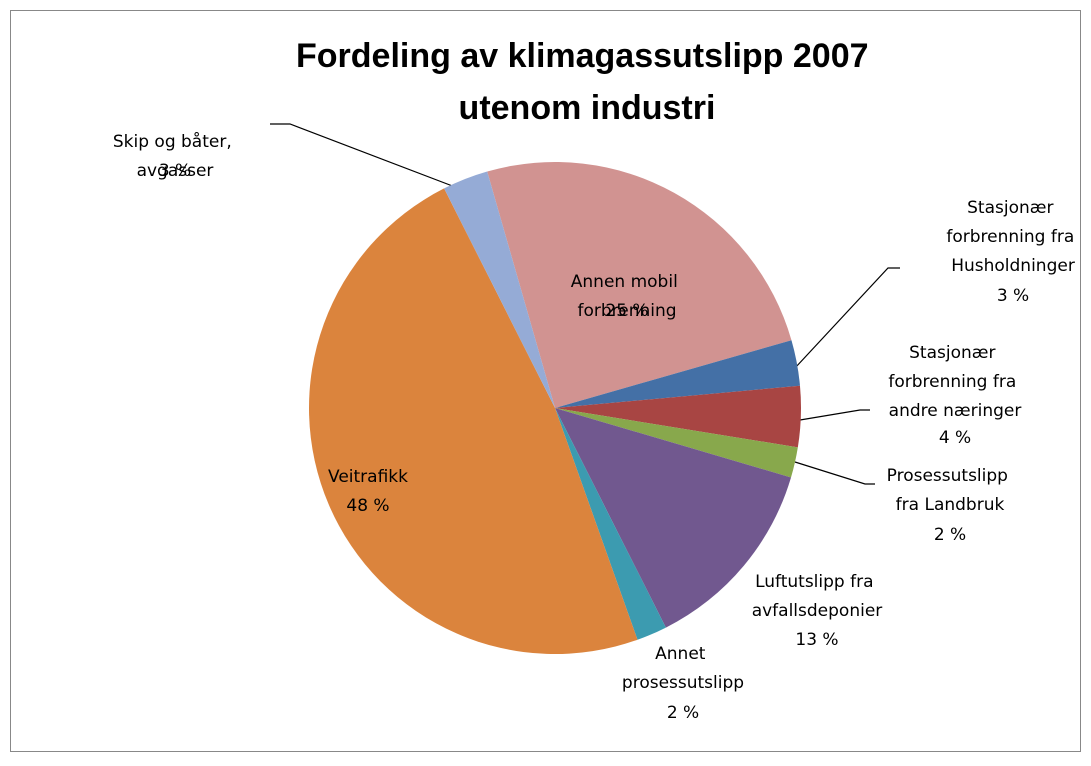 The image size is (1091, 766). I want to click on label-line: Luftutslipp fra, so click(817, 582).